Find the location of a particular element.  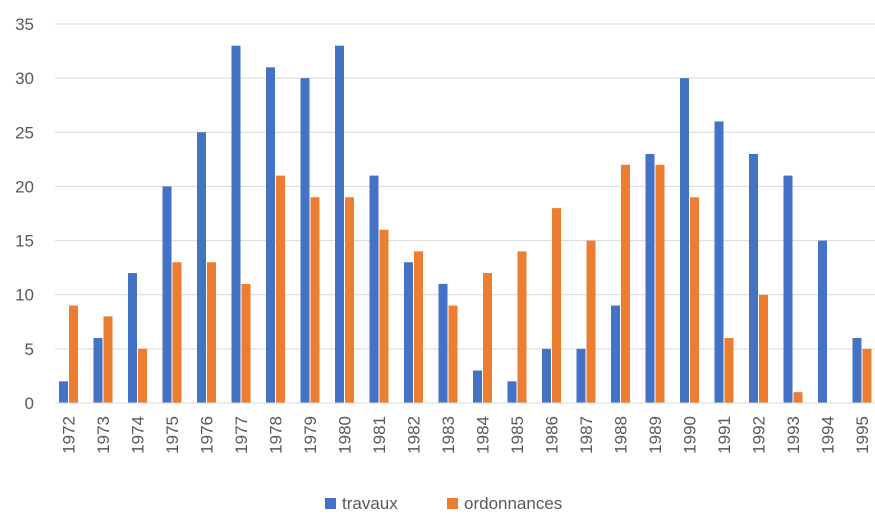

x-tick-label: 1990 is located at coordinates (690, 435).